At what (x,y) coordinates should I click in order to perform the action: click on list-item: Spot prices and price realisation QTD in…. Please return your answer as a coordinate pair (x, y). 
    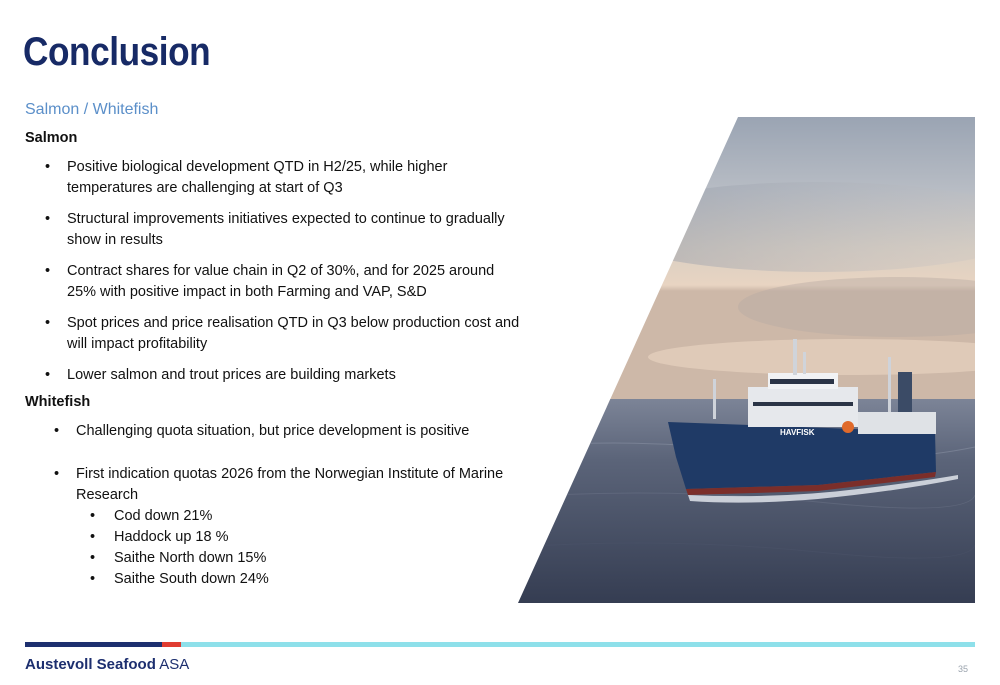
    Looking at the image, I should click on (275, 334).